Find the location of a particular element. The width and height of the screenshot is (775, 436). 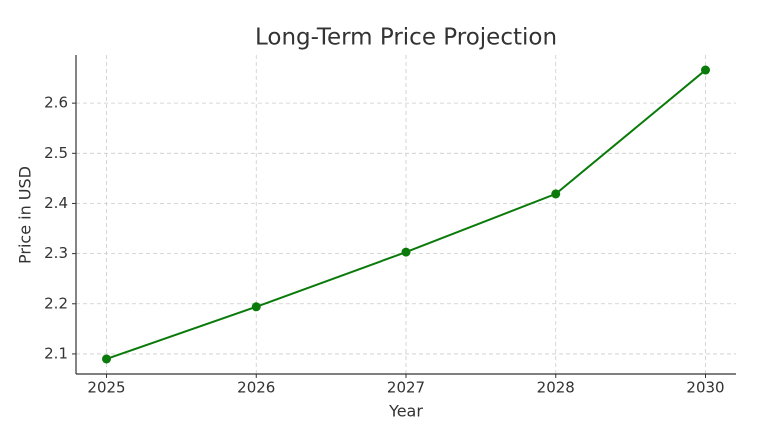

y-tick-label: 2.4 is located at coordinates (56, 203).